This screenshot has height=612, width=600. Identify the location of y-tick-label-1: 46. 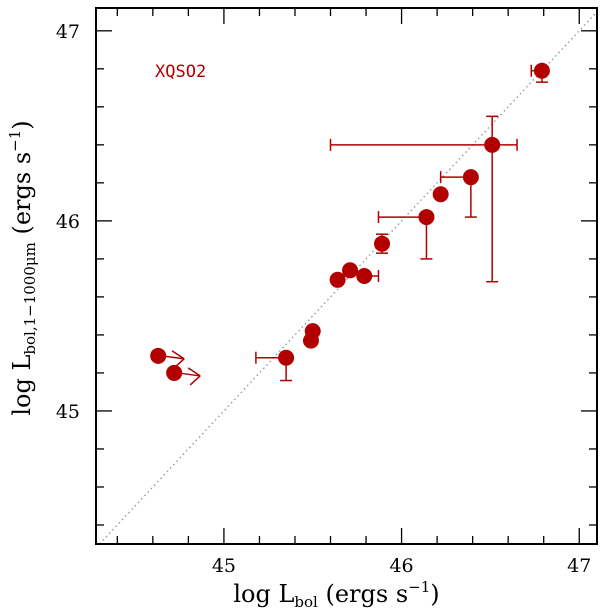
(68, 222).